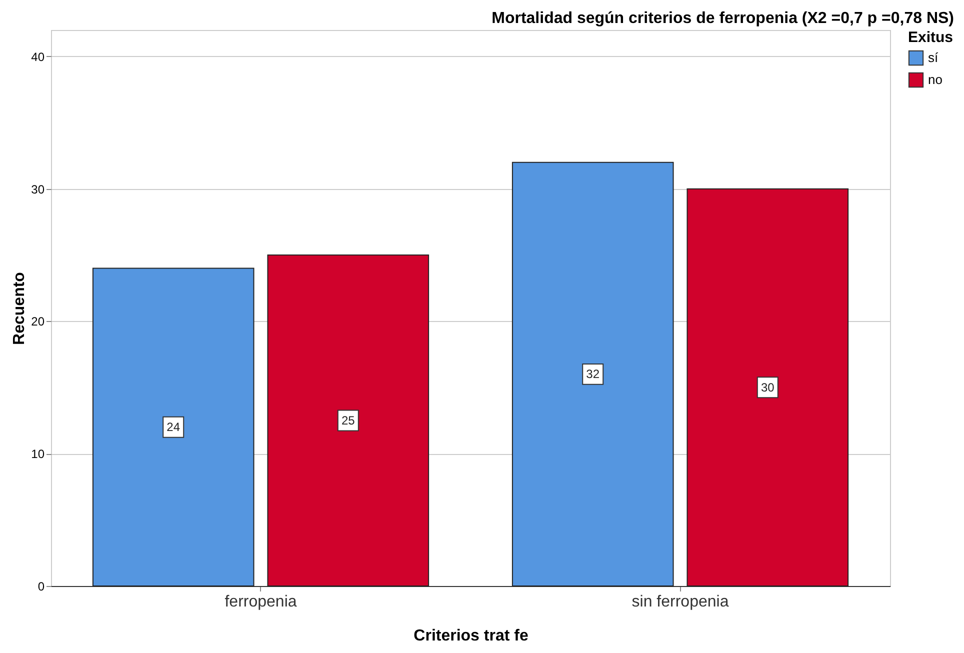  What do you see at coordinates (38, 454) in the screenshot?
I see `y-tick-label: 10` at bounding box center [38, 454].